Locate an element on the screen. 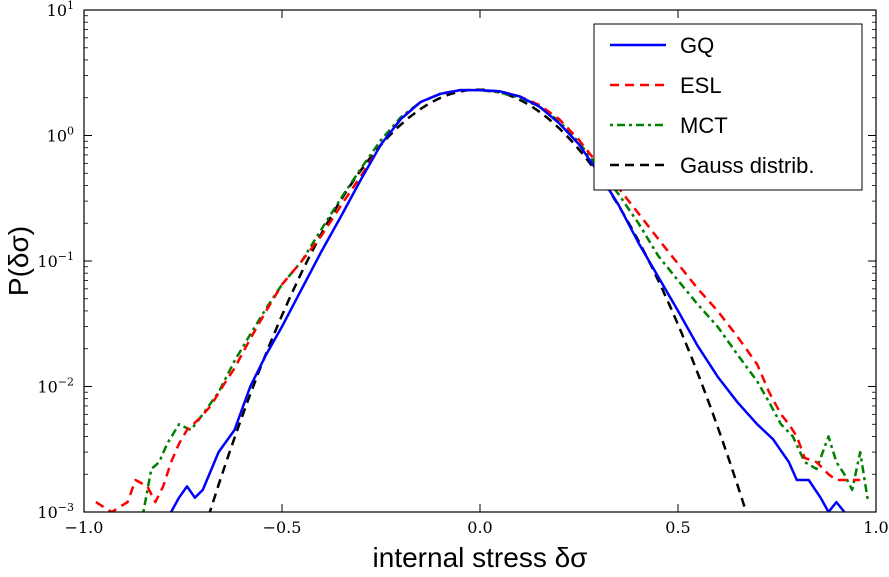  y-tick-label: 10⁰ is located at coordinates (60, 135).